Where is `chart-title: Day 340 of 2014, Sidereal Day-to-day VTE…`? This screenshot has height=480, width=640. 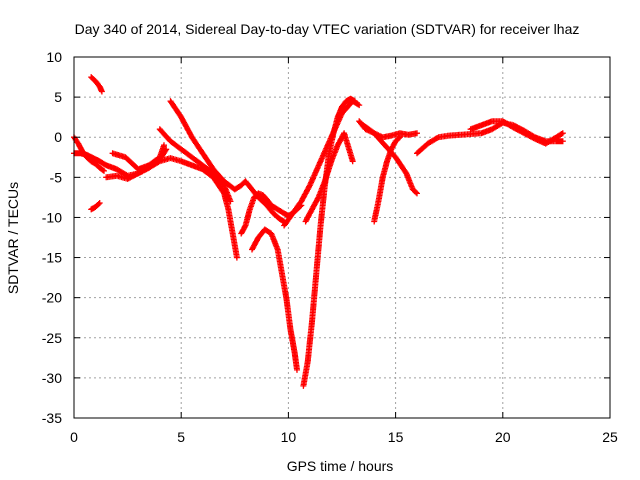
chart-title: Day 340 of 2014, Sidereal Day-to-day VTE… is located at coordinates (327, 29).